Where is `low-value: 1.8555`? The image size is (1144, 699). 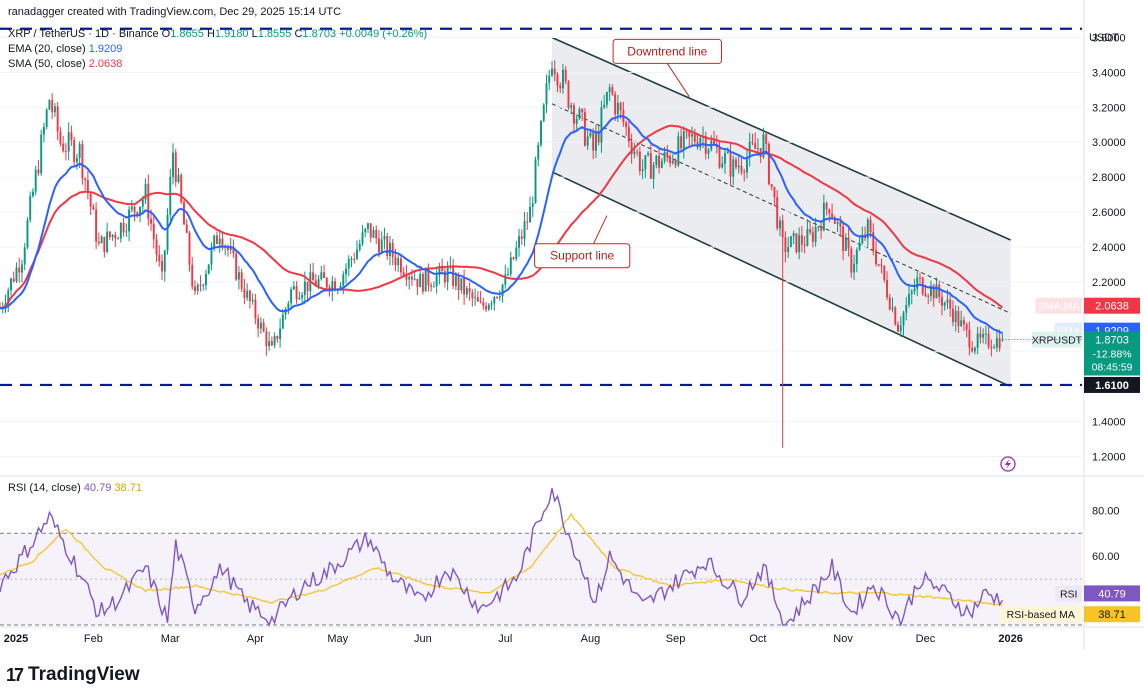 low-value: 1.8555 is located at coordinates (274, 34).